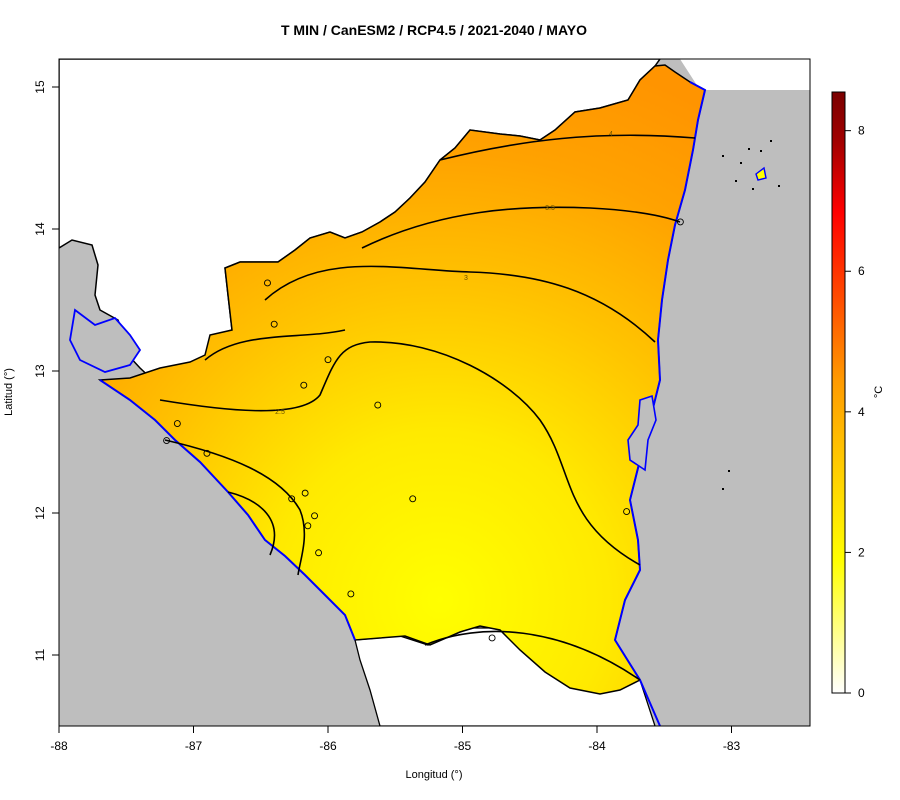  I want to click on x-tick-label: -87, so click(194, 746).